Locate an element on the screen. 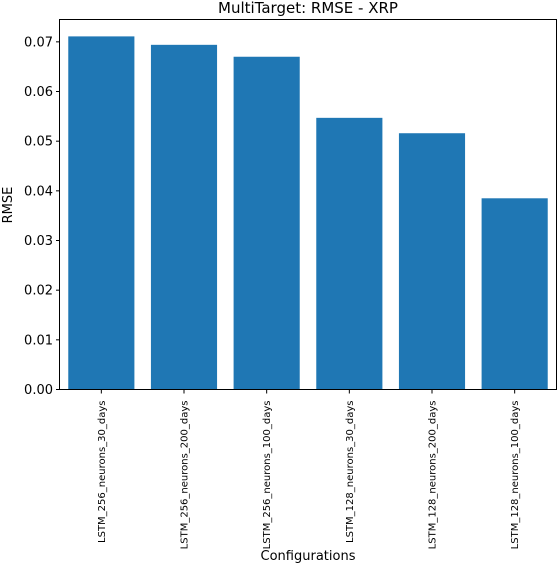 This screenshot has height=564, width=559. x-tick-label-1: LSTM_256_neurons_200_days is located at coordinates (185, 475).